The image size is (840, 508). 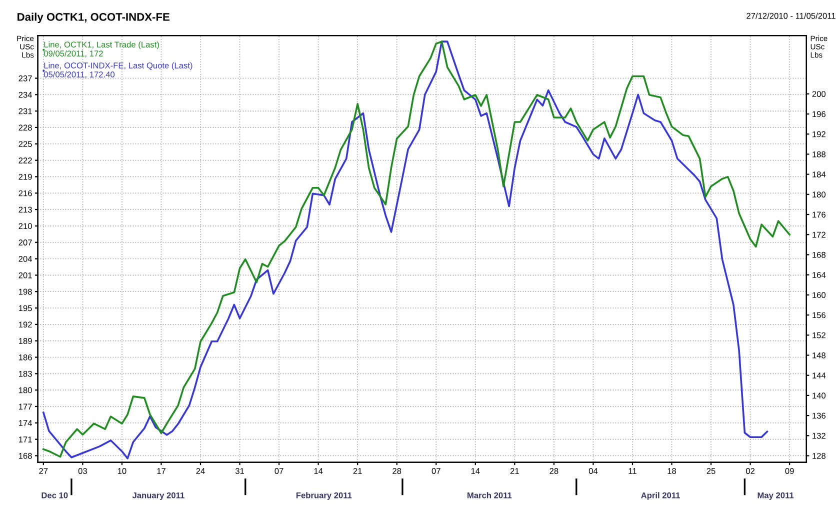 What do you see at coordinates (25, 144) in the screenshot?
I see `y-tick-label: 225` at bounding box center [25, 144].